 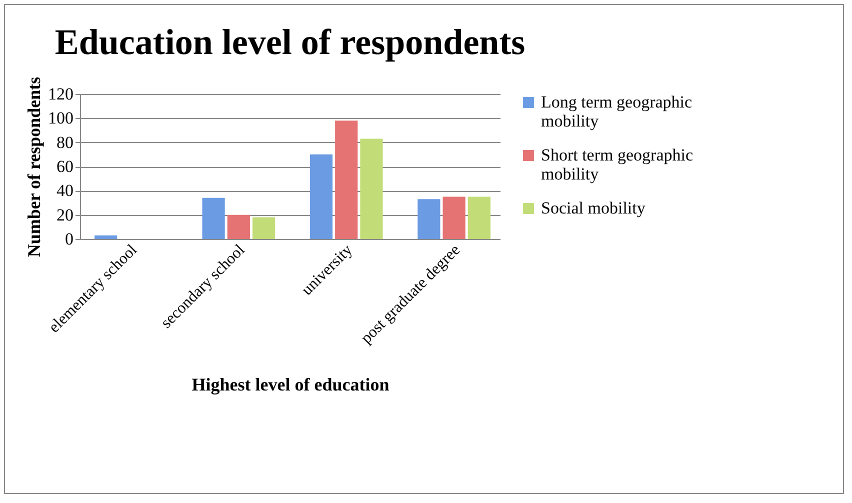 I want to click on y-axis-title: Number of respondents, so click(x=34, y=167).